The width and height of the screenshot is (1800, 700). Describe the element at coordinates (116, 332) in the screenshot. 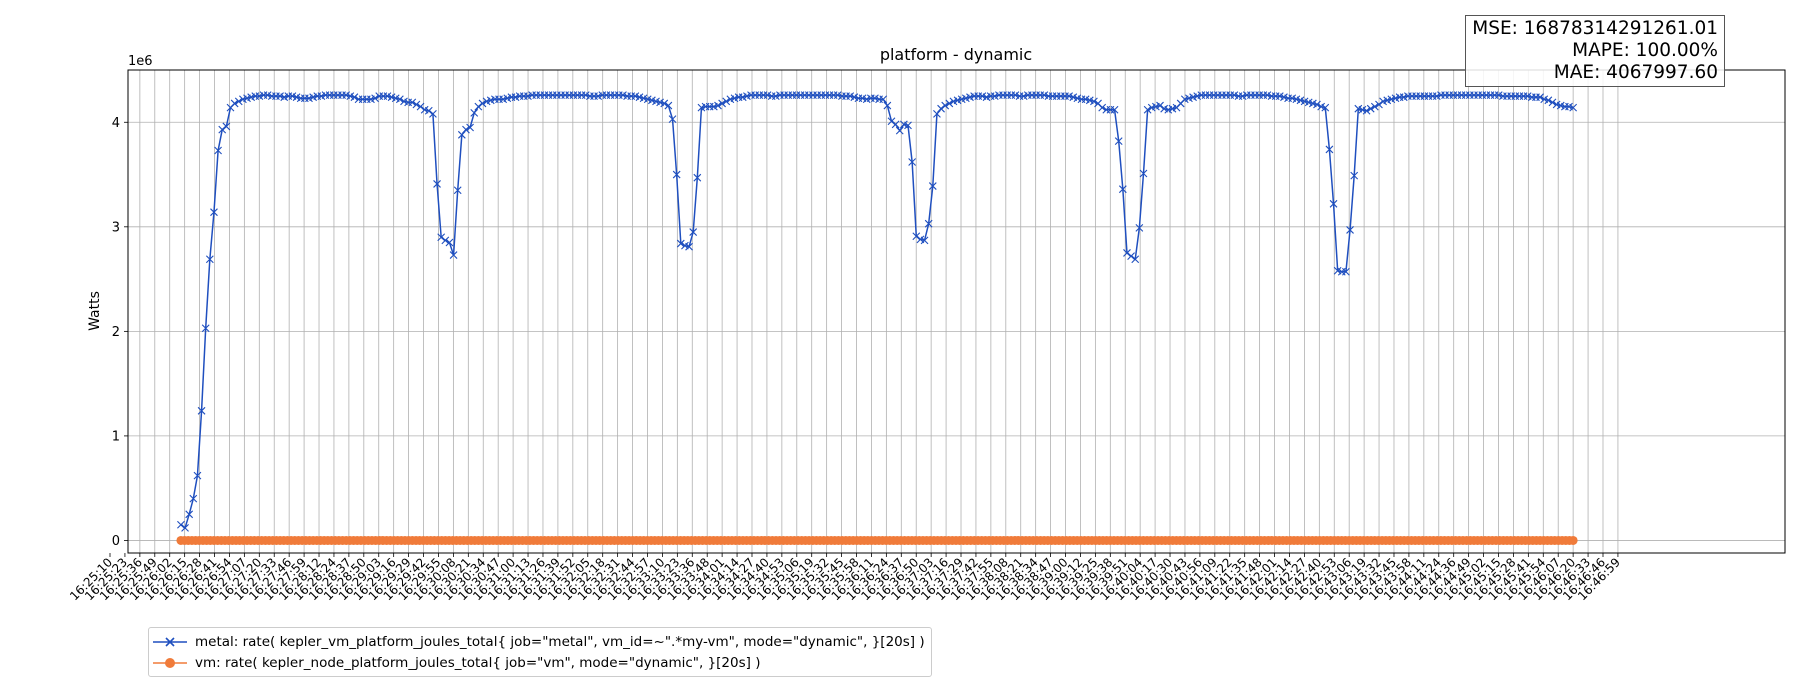

I see `y-tick-label: 2` at that location.